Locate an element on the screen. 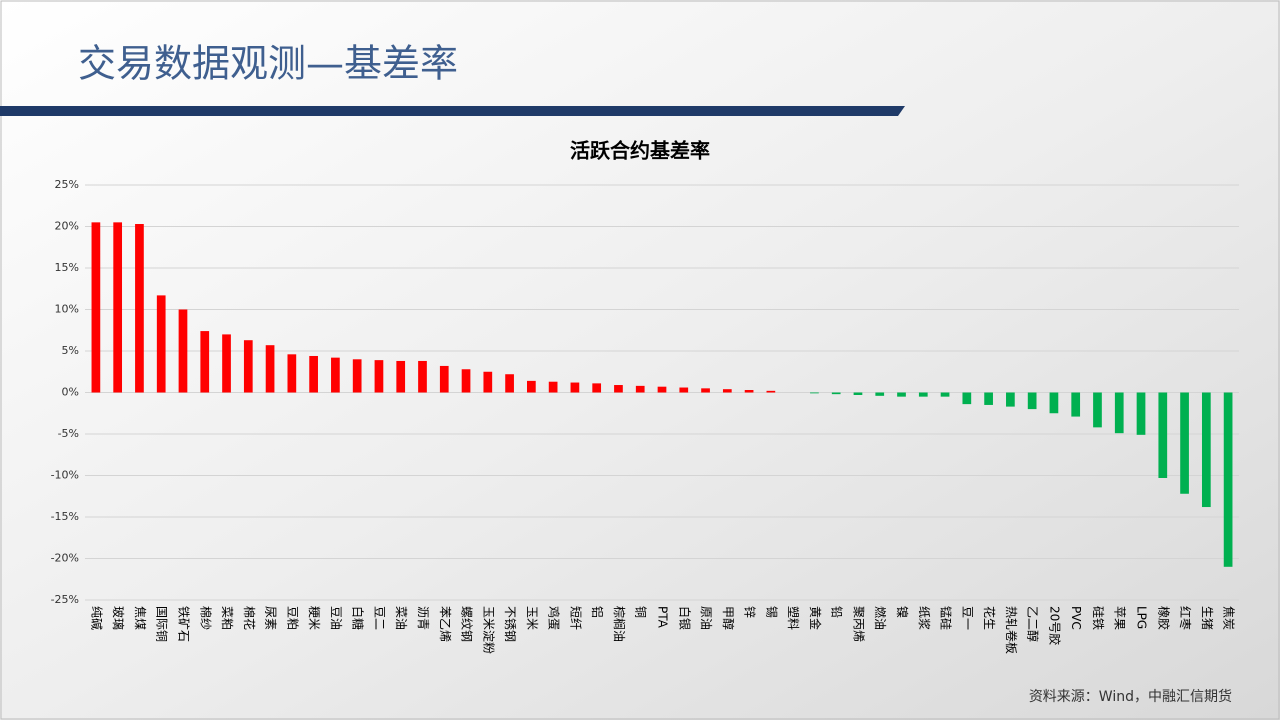  x-tick-label: 棉花 is located at coordinates (249, 618).